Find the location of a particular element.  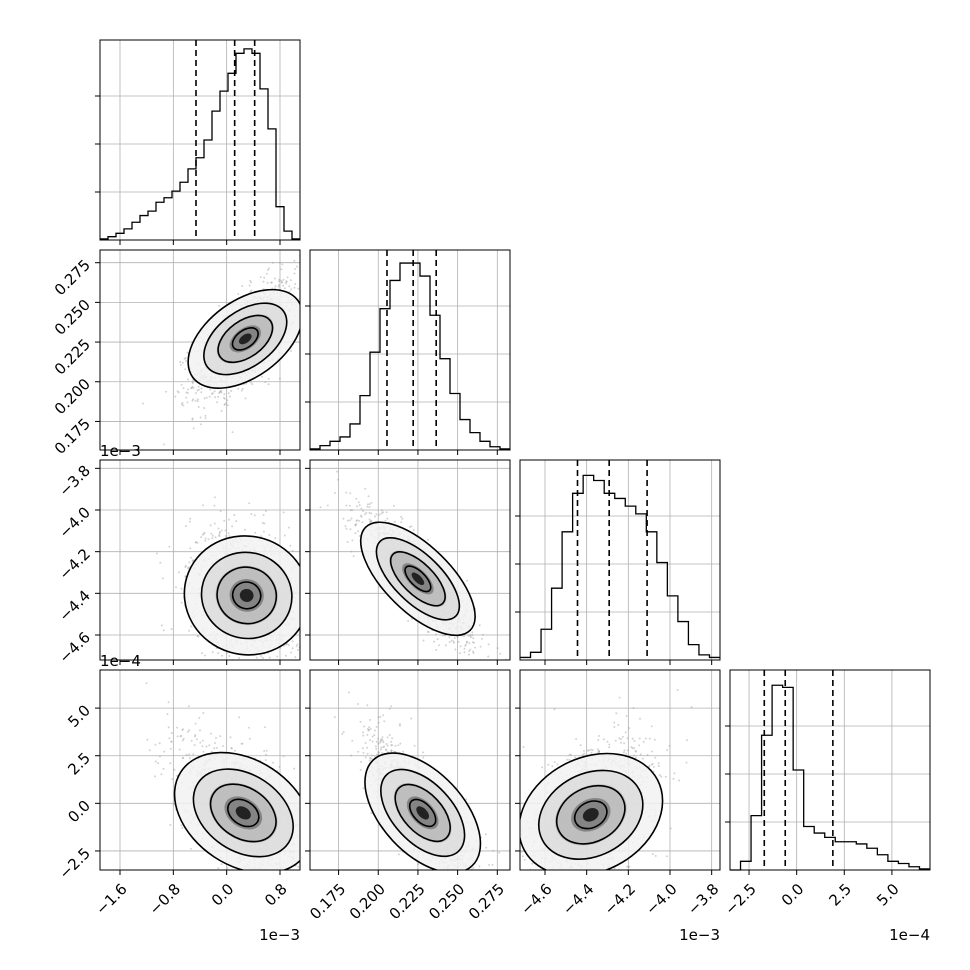

pair-frame is located at coordinates (410, 560).